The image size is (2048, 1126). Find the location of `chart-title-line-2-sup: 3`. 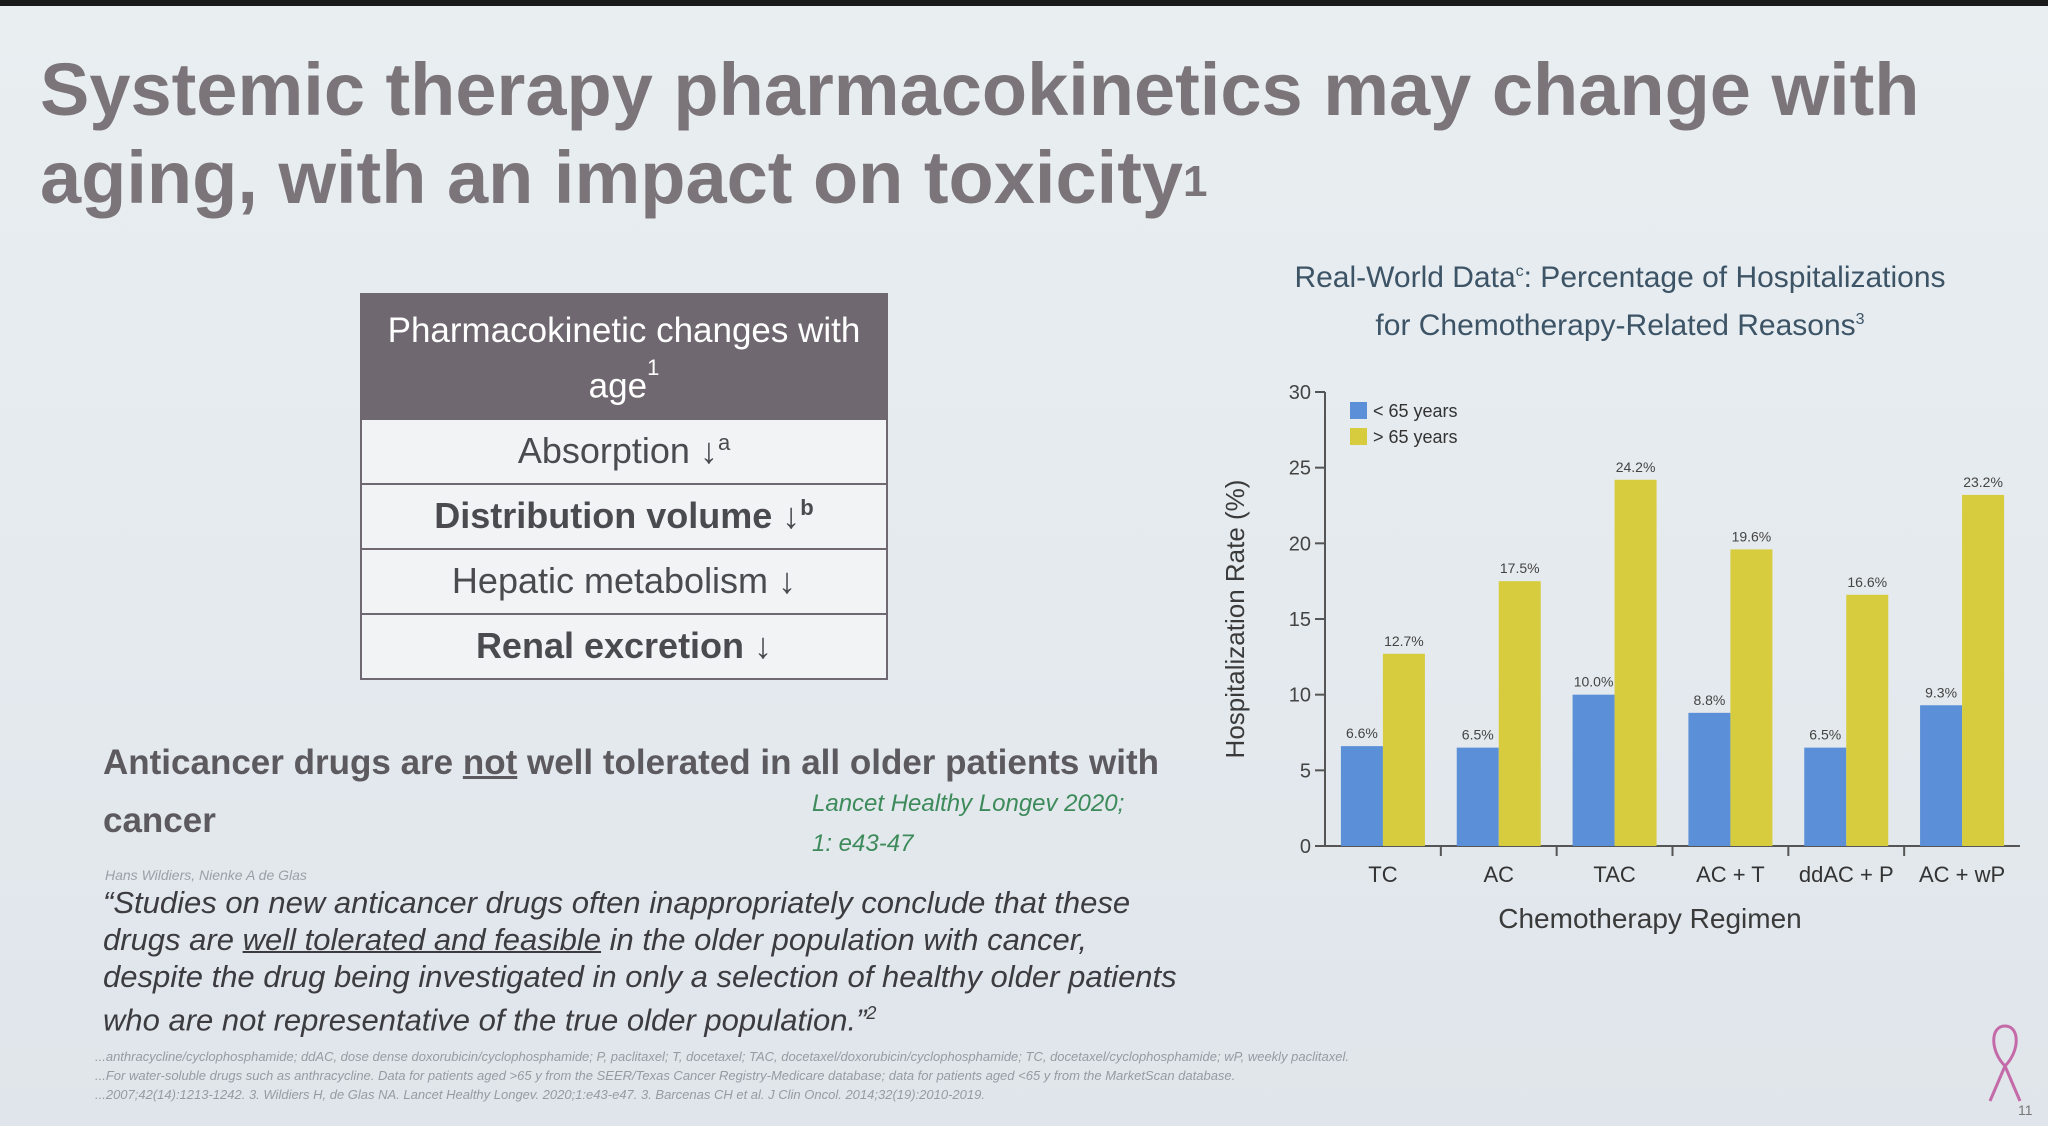

chart-title-line-2-sup: 3 is located at coordinates (1860, 319).